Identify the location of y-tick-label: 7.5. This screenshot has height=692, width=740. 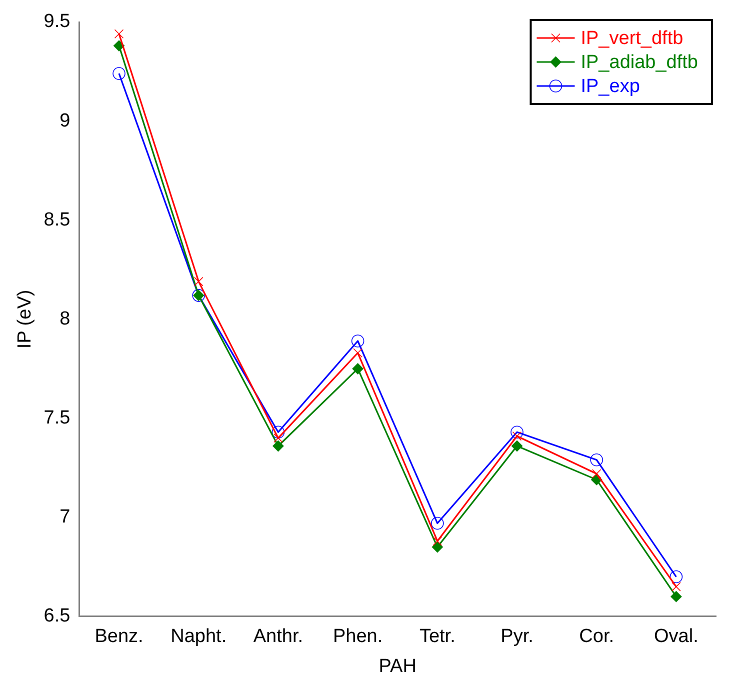
(57, 418).